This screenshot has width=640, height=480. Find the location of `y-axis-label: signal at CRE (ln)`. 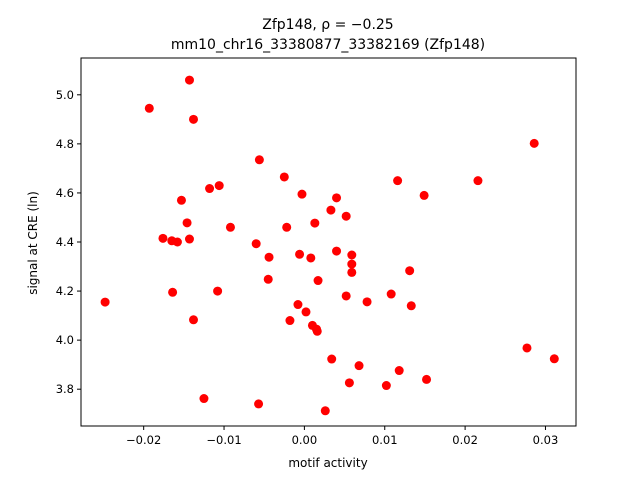

y-axis-label: signal at CRE (ln) is located at coordinates (33, 243).